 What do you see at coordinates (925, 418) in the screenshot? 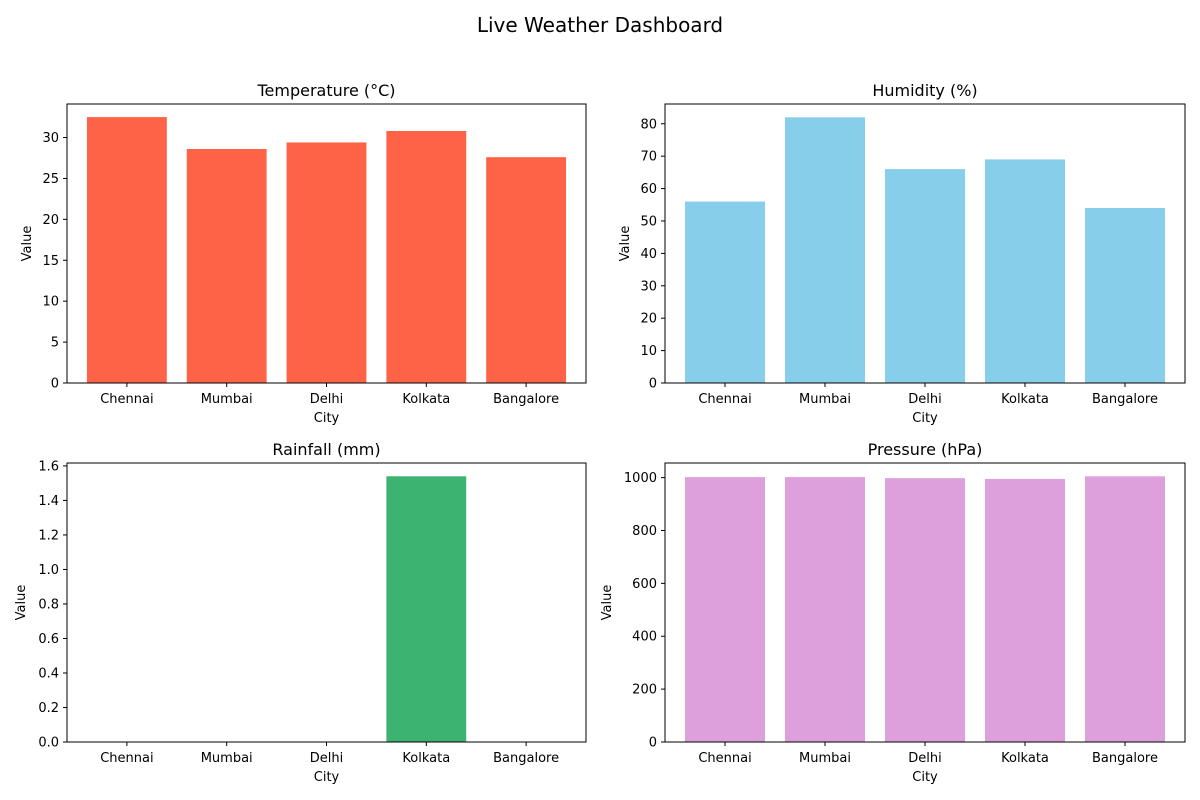
I see `humidity-xlabel: City` at bounding box center [925, 418].